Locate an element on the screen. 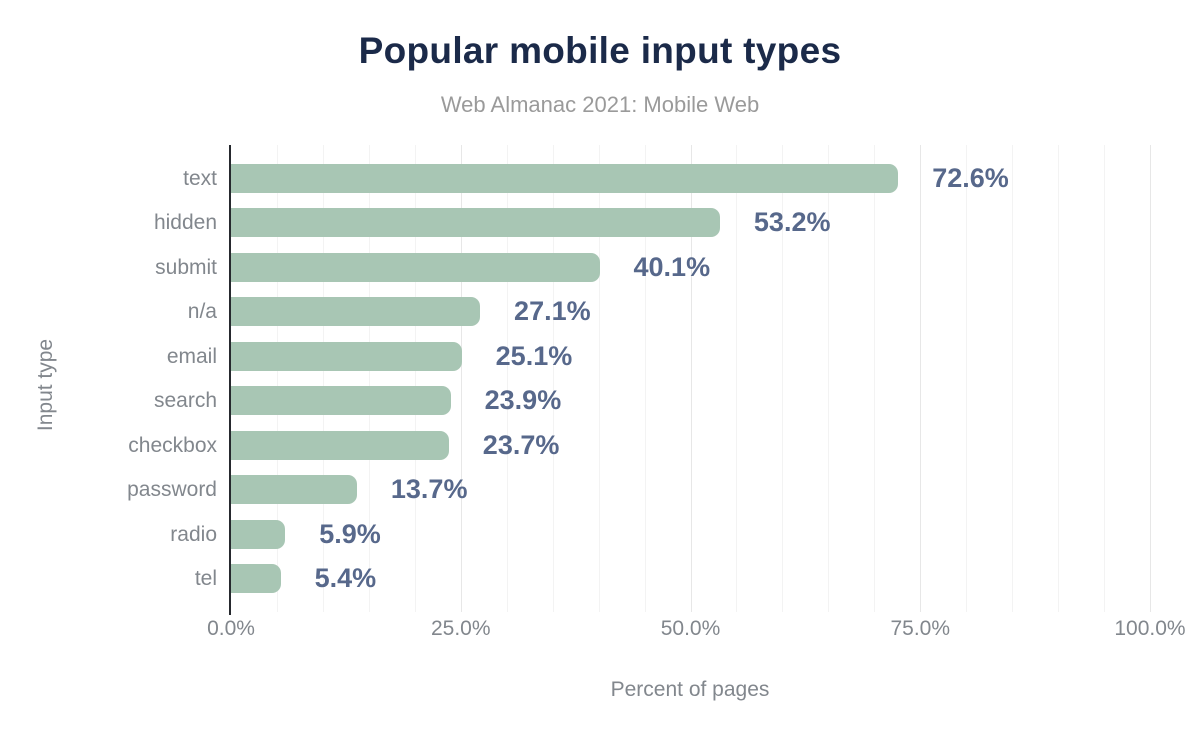 Image resolution: width=1200 pixels, height=742 pixels. bar-row: n/a 27.1% is located at coordinates (600, 311).